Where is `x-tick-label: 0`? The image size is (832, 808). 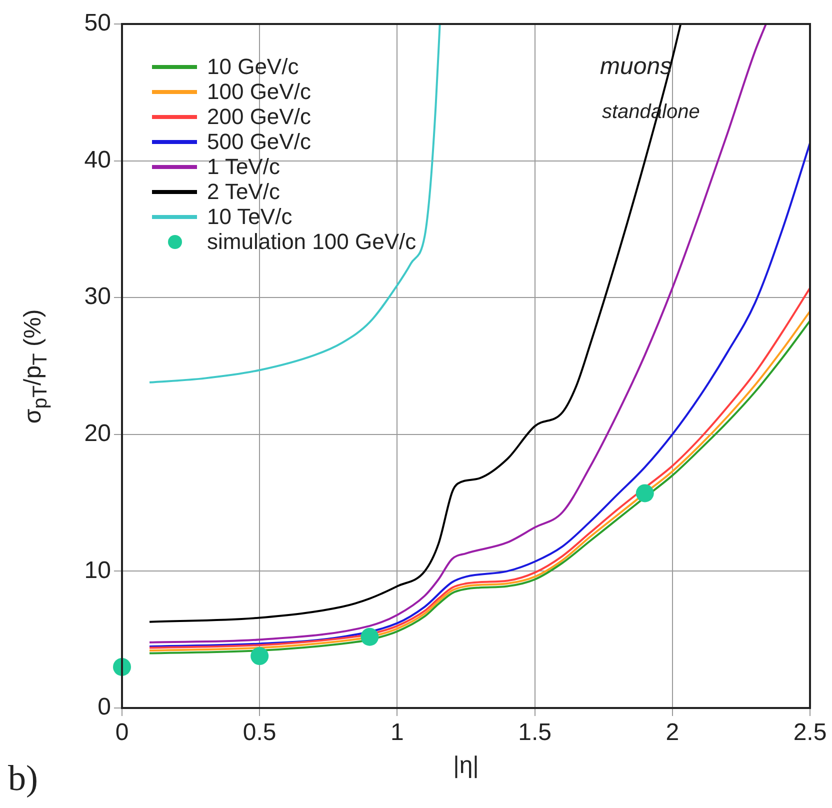
x-tick-label: 0 is located at coordinates (122, 732).